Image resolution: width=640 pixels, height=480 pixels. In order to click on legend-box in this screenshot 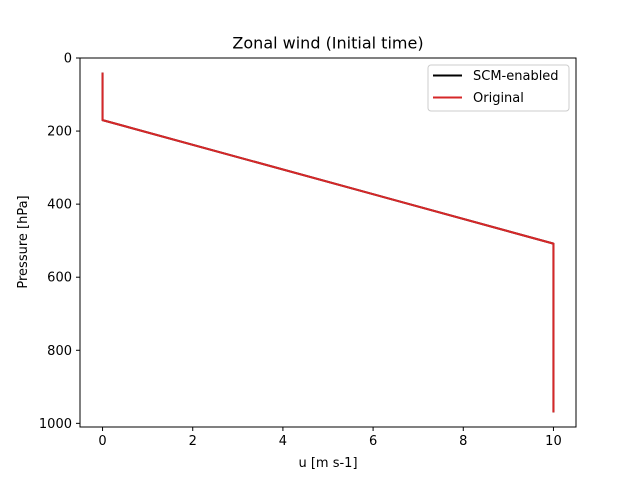, I will do `click(498, 88)`.